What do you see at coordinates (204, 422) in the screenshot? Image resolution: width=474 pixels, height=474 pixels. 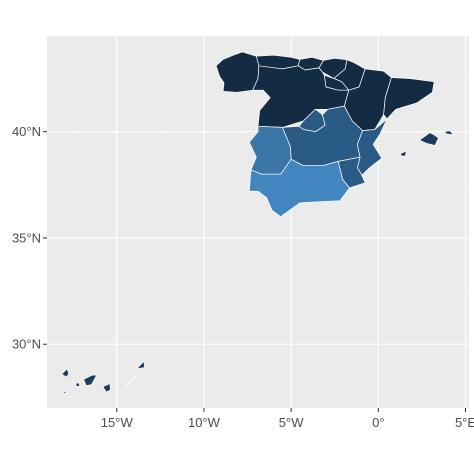 I see `x-tick-label: 10°W` at bounding box center [204, 422].